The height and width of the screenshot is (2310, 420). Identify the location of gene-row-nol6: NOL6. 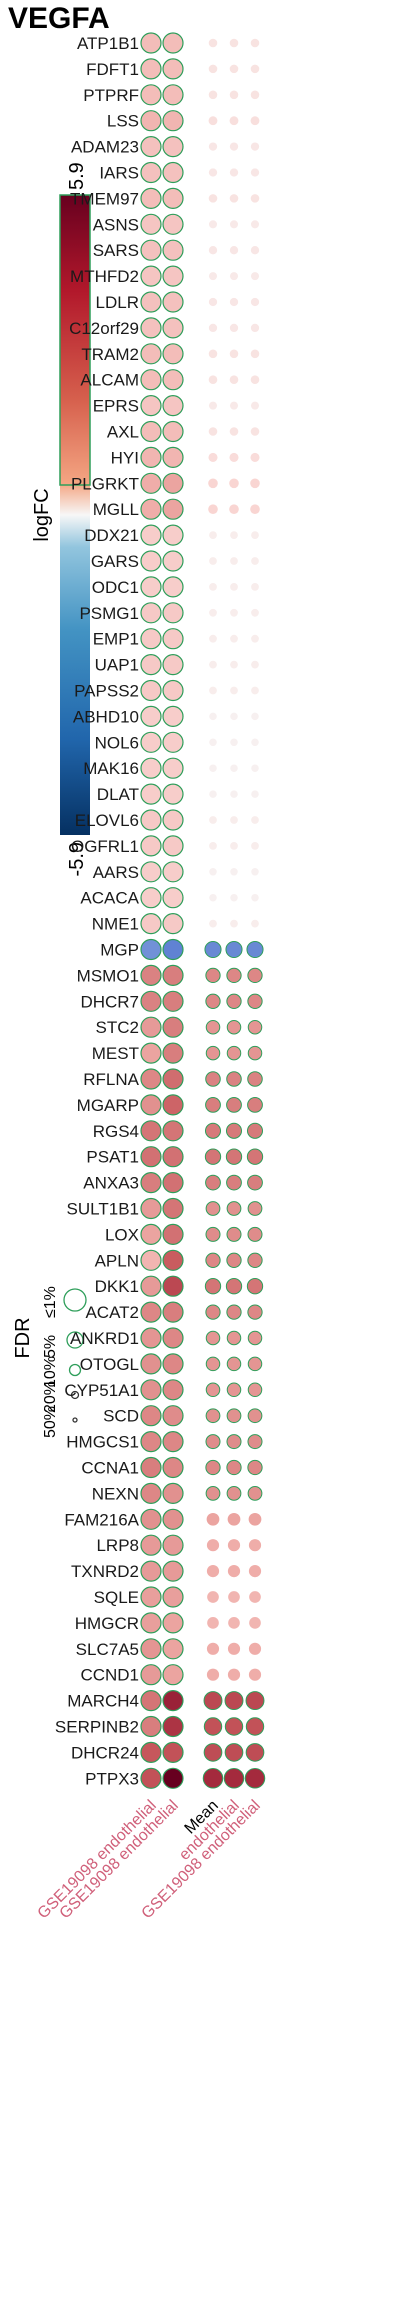
(177, 742).